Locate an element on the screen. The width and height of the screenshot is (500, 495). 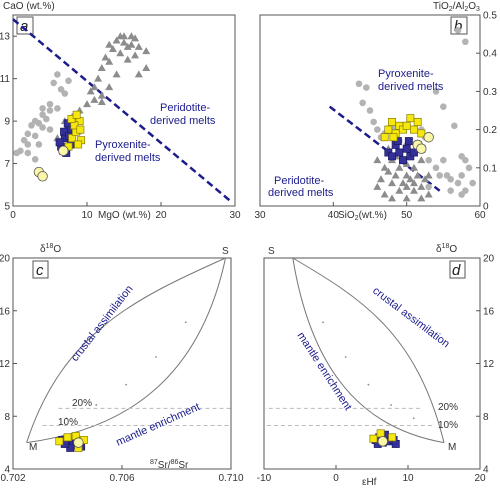
panel-d-points is located at coordinates (384, 438).